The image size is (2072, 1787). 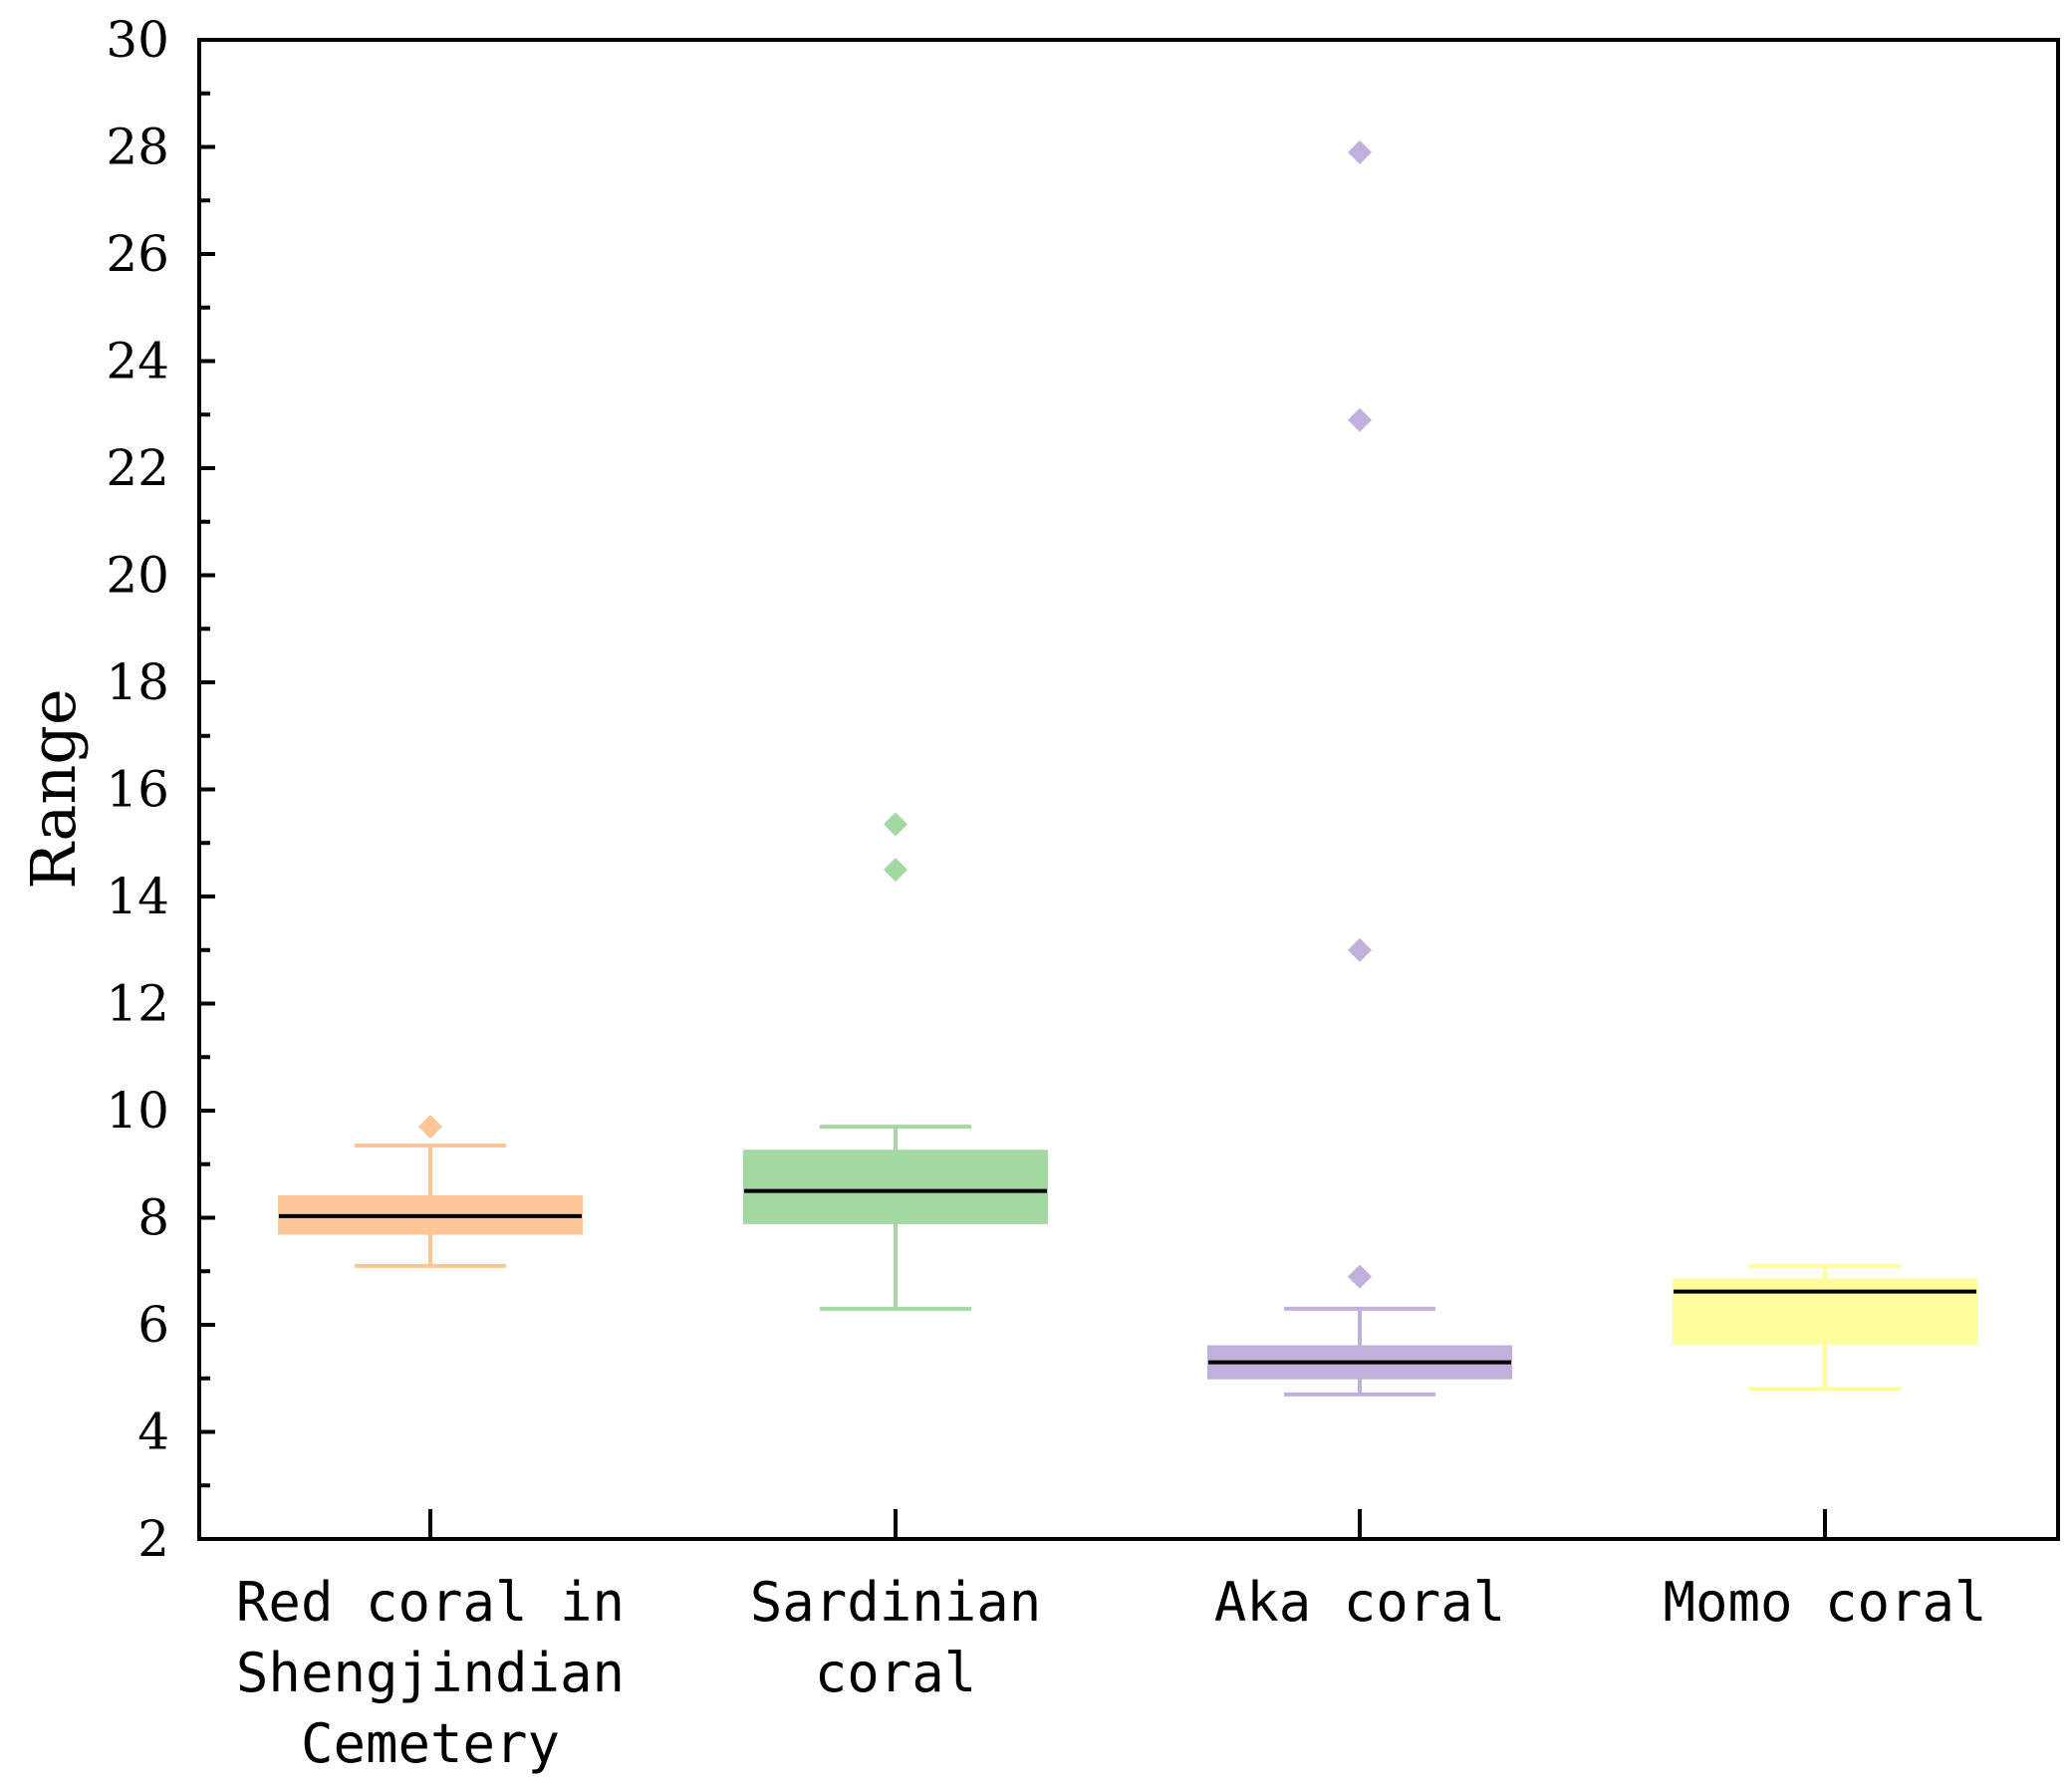 I want to click on x-category-label: Momo coral, so click(x=1824, y=1602).